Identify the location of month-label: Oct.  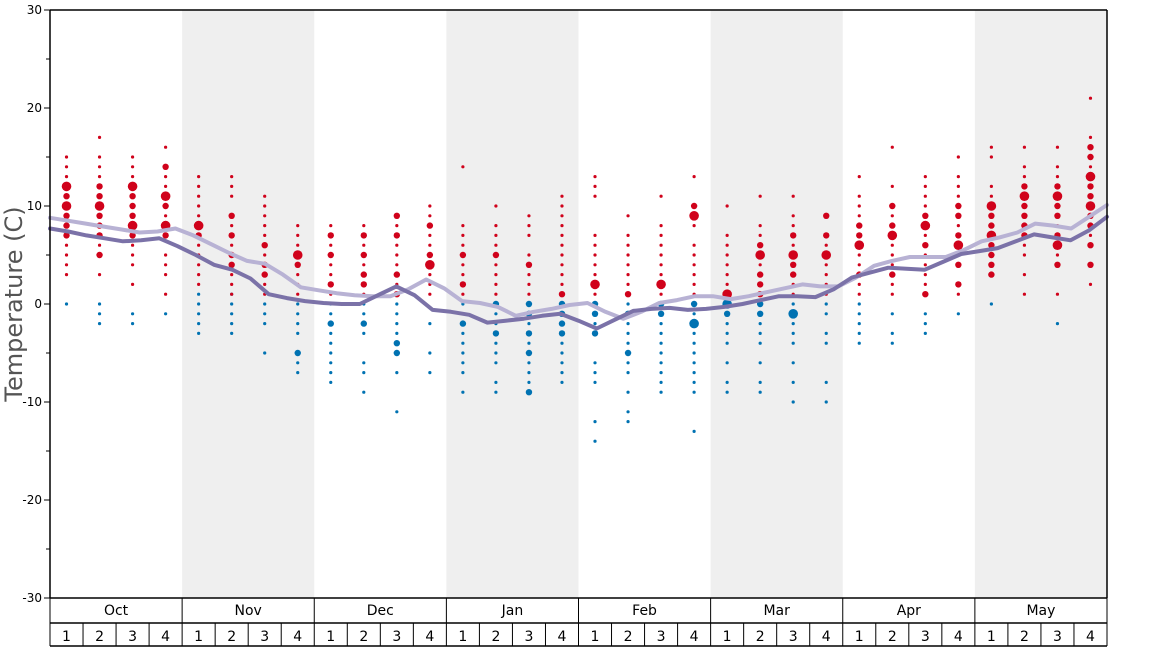
(116, 611).